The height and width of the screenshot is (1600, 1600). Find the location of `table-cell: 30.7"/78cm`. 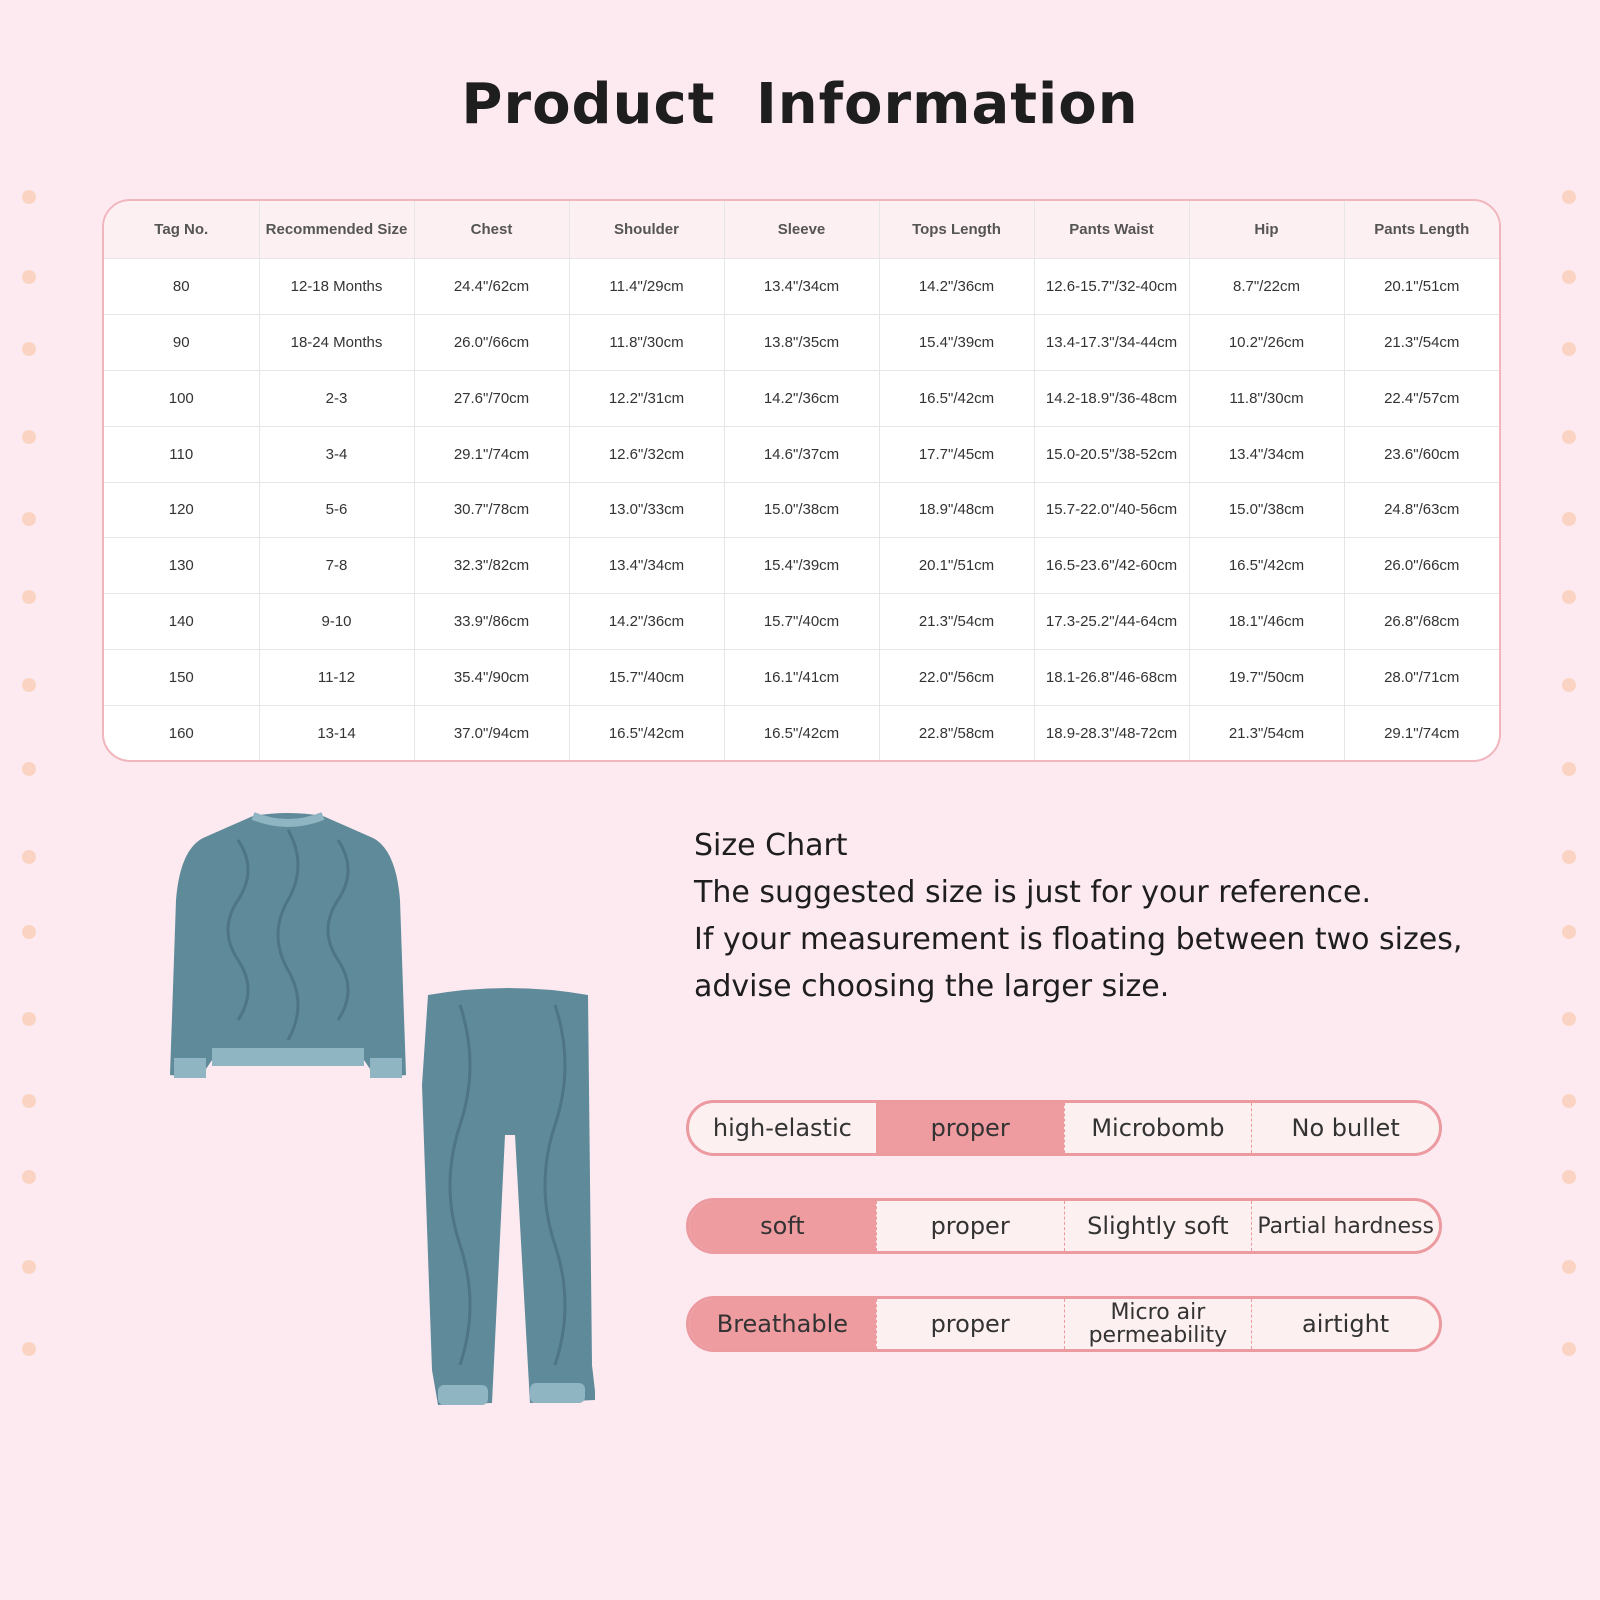

table-cell: 30.7"/78cm is located at coordinates (491, 510).